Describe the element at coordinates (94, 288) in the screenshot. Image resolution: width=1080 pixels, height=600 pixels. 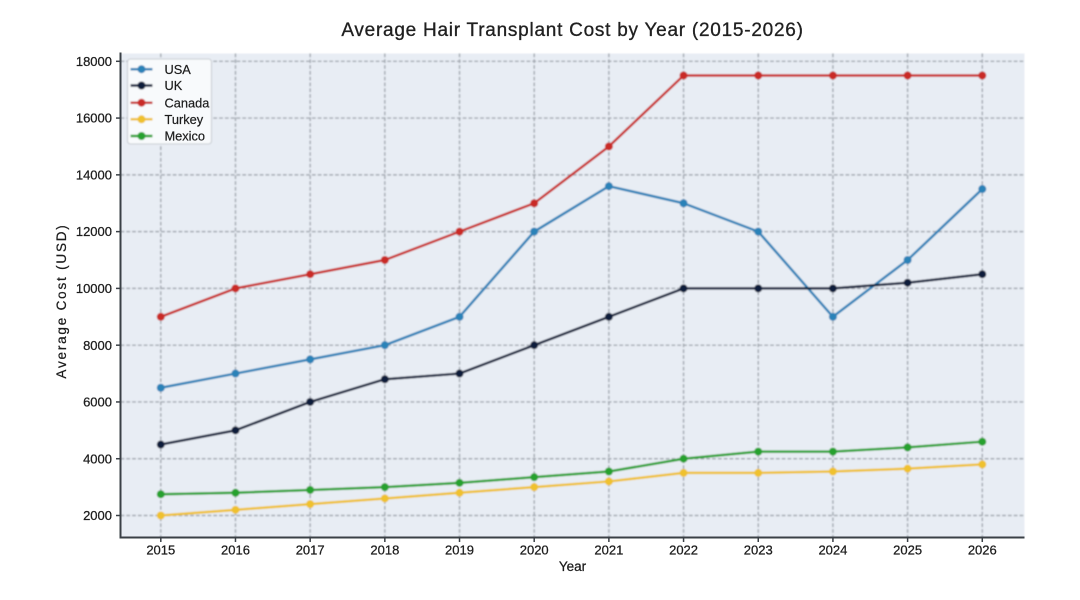
I see `svg-text: 10000` at that location.